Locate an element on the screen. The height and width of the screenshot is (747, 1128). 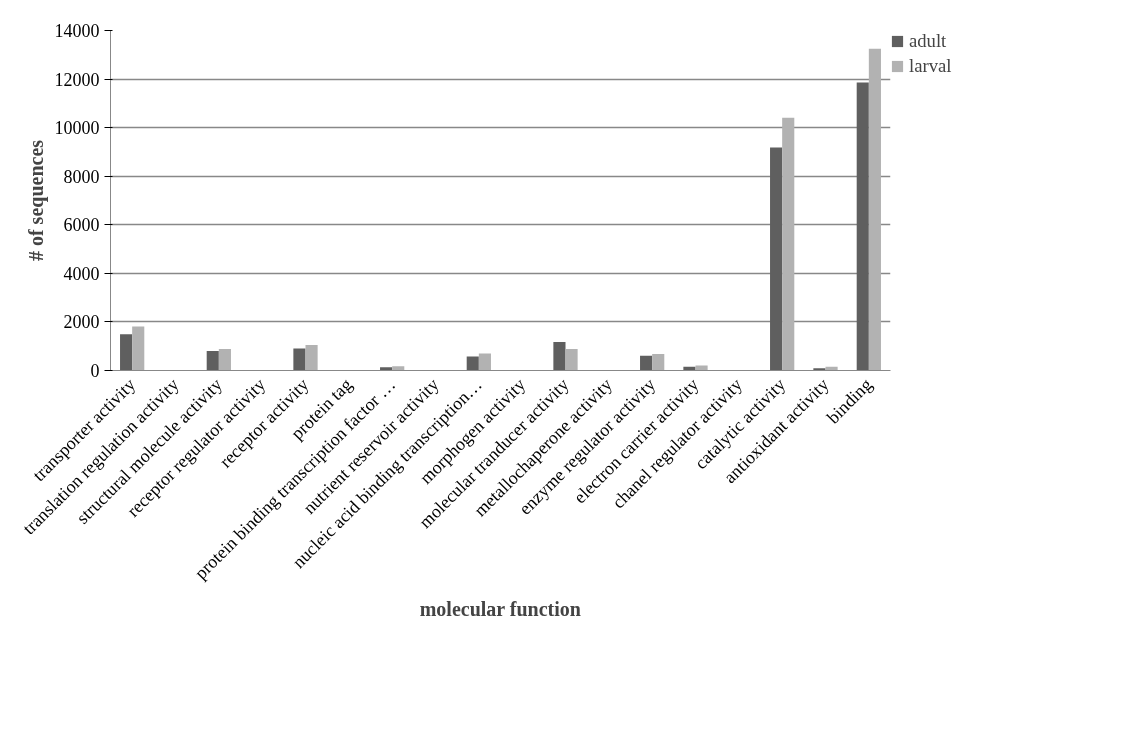
y-tick-label: 0 is located at coordinates (95, 371).